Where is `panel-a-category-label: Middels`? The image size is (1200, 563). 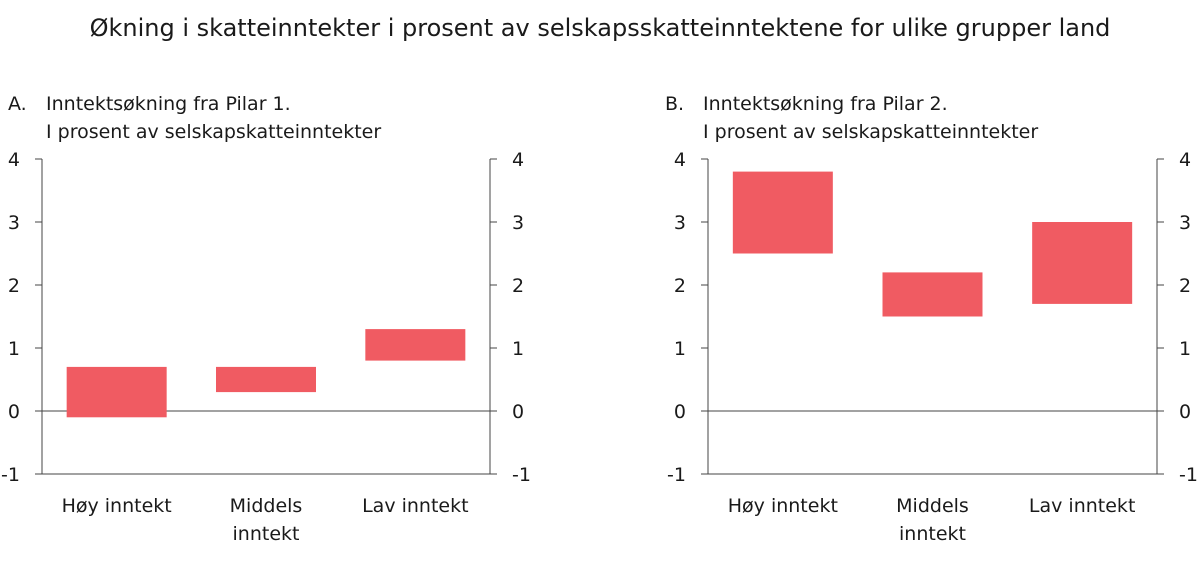
panel-a-category-label: Middels is located at coordinates (266, 506).